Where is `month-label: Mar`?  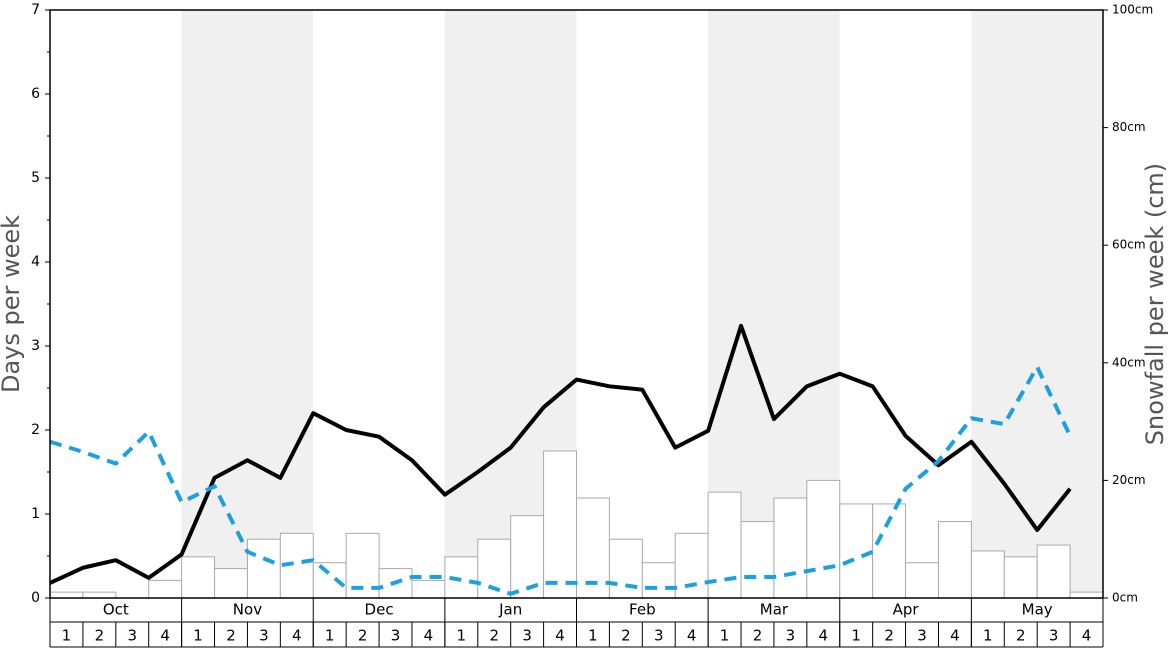 month-label: Mar is located at coordinates (774, 610).